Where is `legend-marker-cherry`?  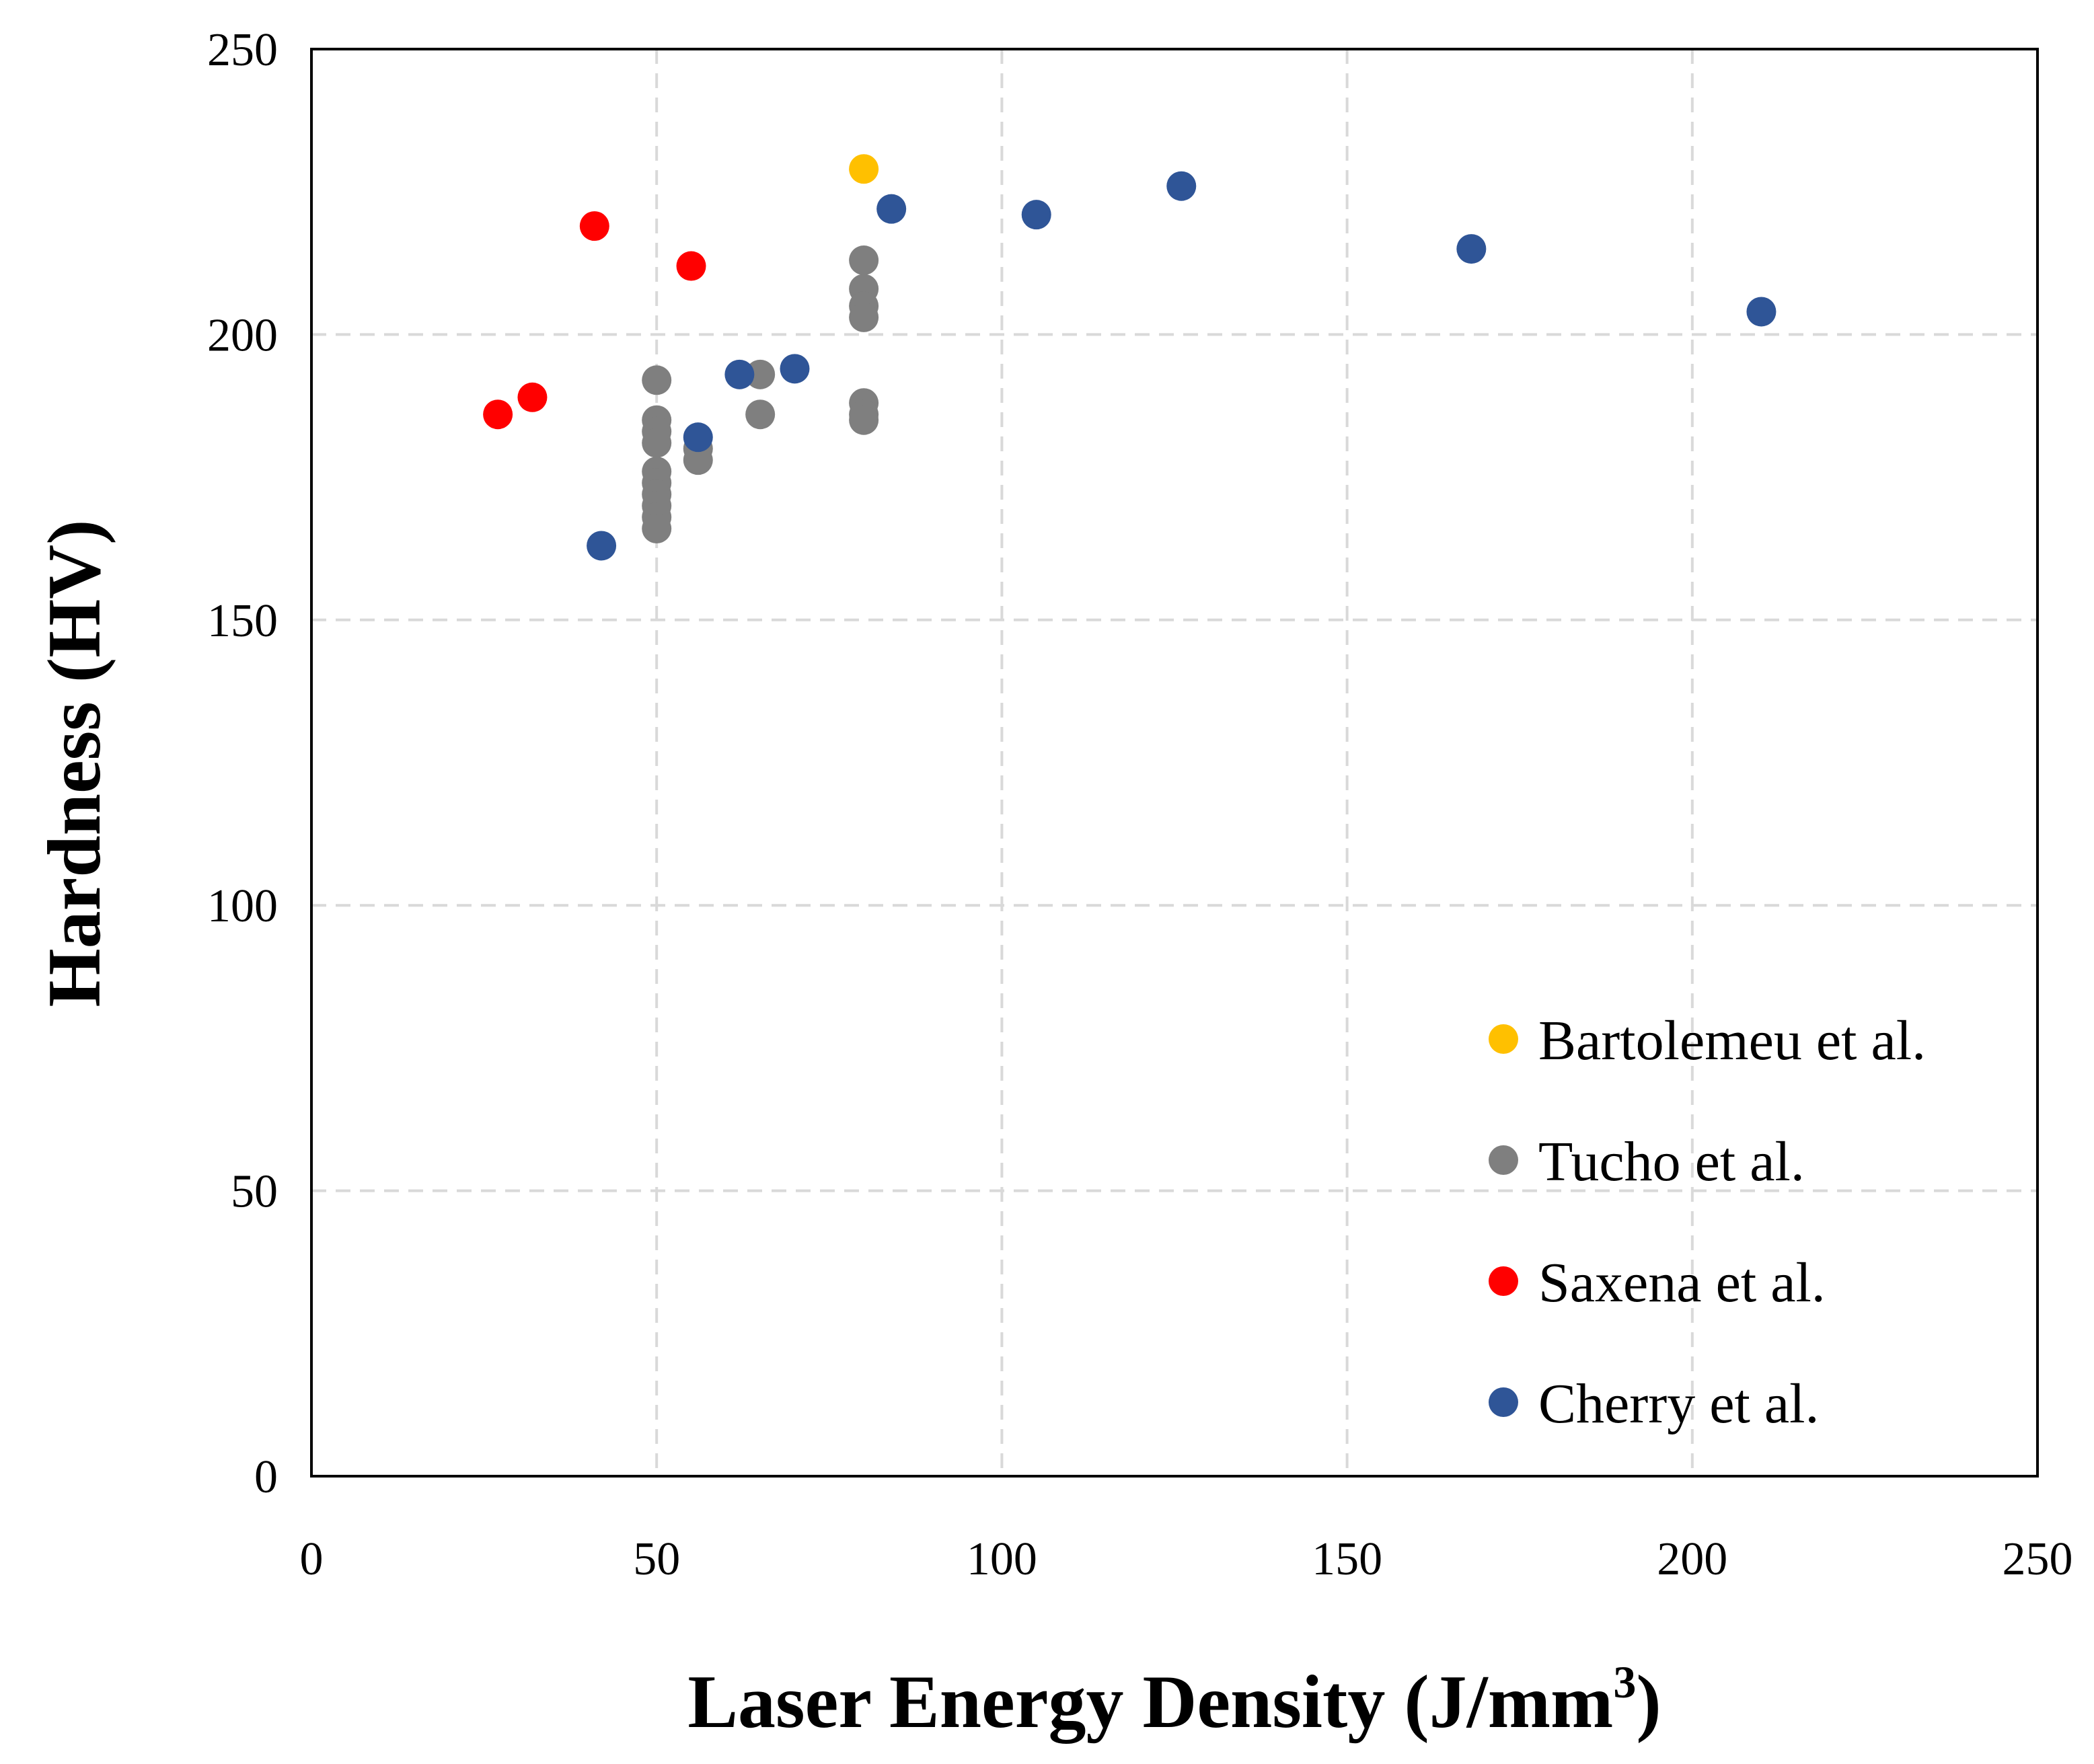 legend-marker-cherry is located at coordinates (1503, 1402).